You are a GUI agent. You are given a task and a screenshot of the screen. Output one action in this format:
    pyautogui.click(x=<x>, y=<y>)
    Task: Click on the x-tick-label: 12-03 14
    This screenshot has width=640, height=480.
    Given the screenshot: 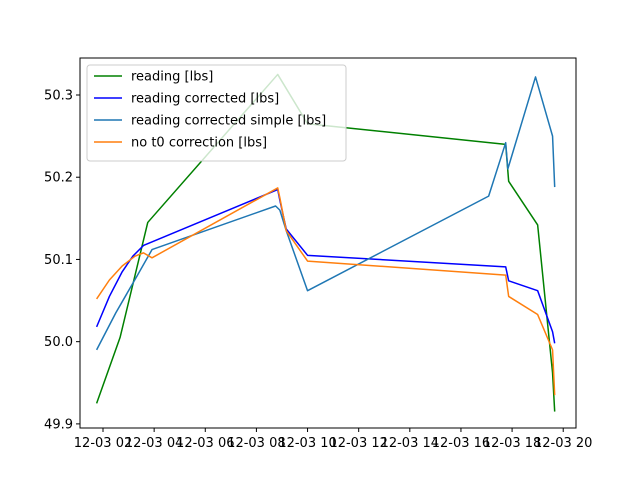 What is the action you would take?
    pyautogui.click(x=410, y=443)
    